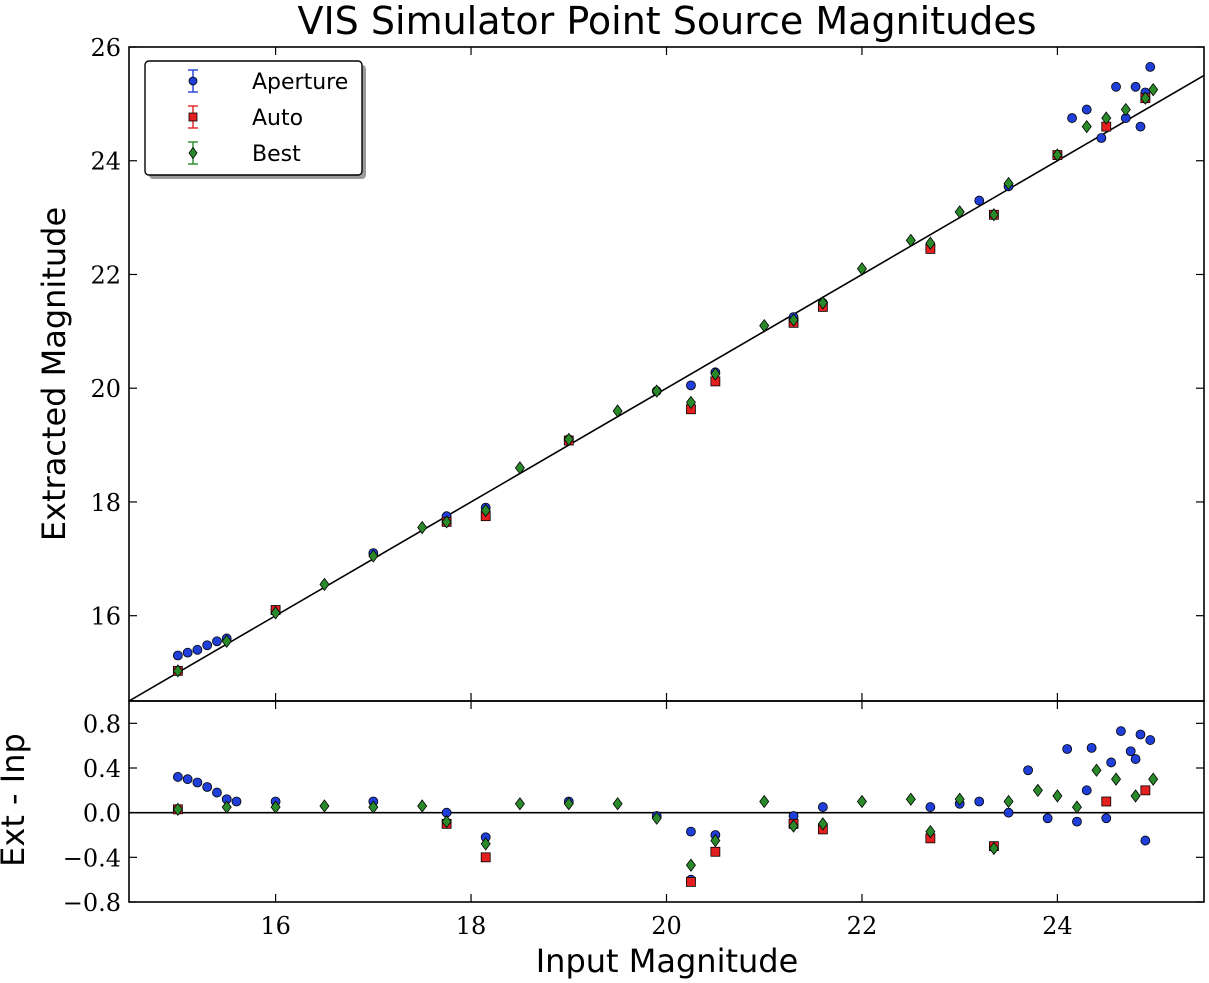 The image size is (1209, 983). What do you see at coordinates (276, 154) in the screenshot?
I see `legend-label-best: Best` at bounding box center [276, 154].